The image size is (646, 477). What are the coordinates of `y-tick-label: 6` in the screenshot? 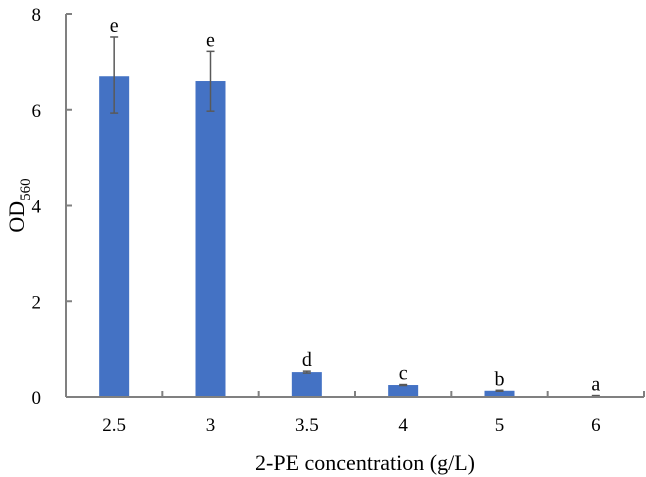 It's located at (37, 111).